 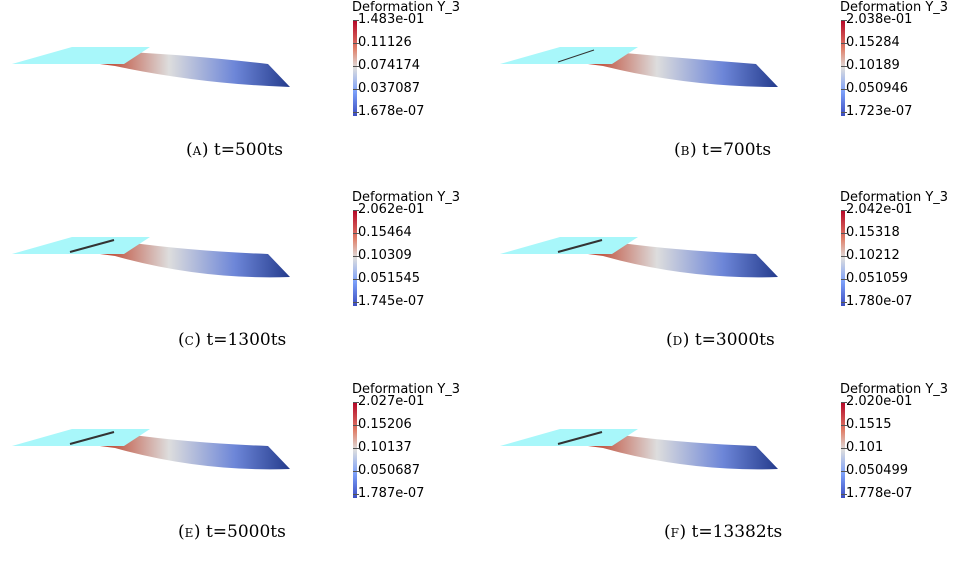 What do you see at coordinates (391, 209) in the screenshot?
I see `colorbar-tick-label: 2.062e-01` at bounding box center [391, 209].